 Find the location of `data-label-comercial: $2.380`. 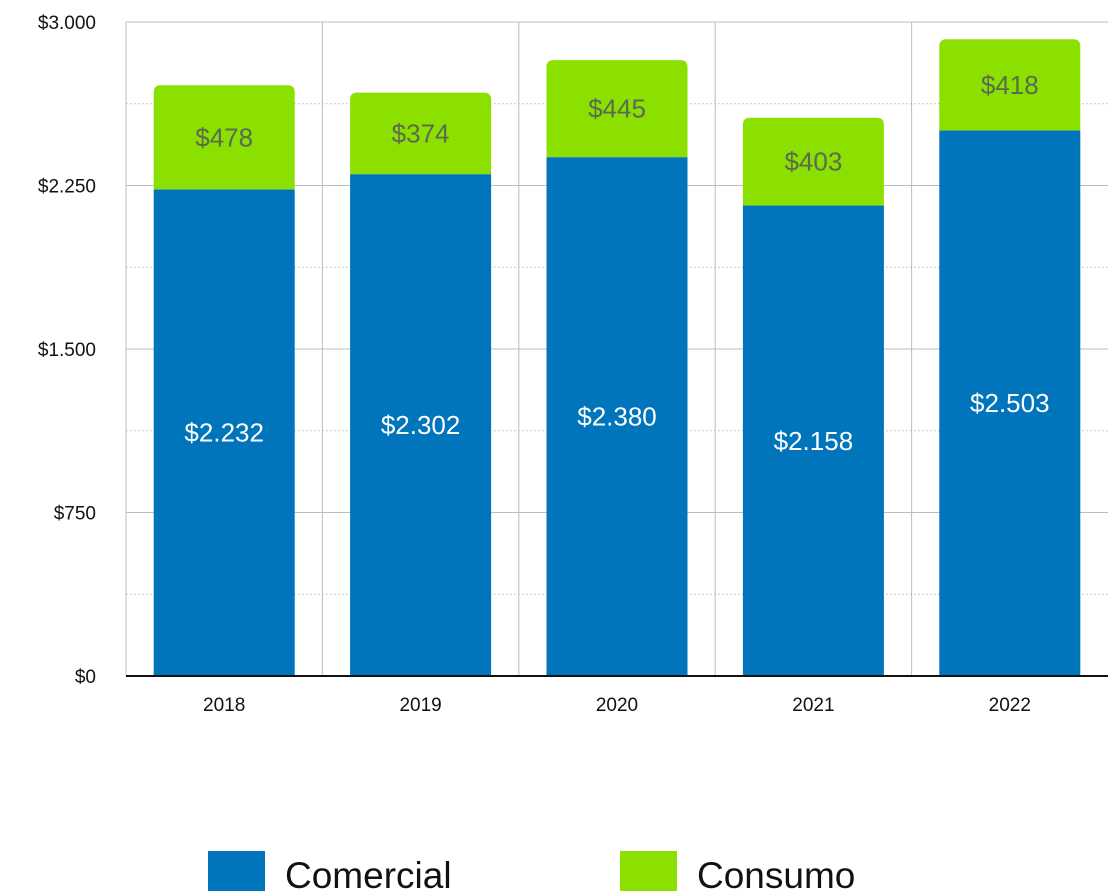

data-label-comercial: $2.380 is located at coordinates (617, 417).